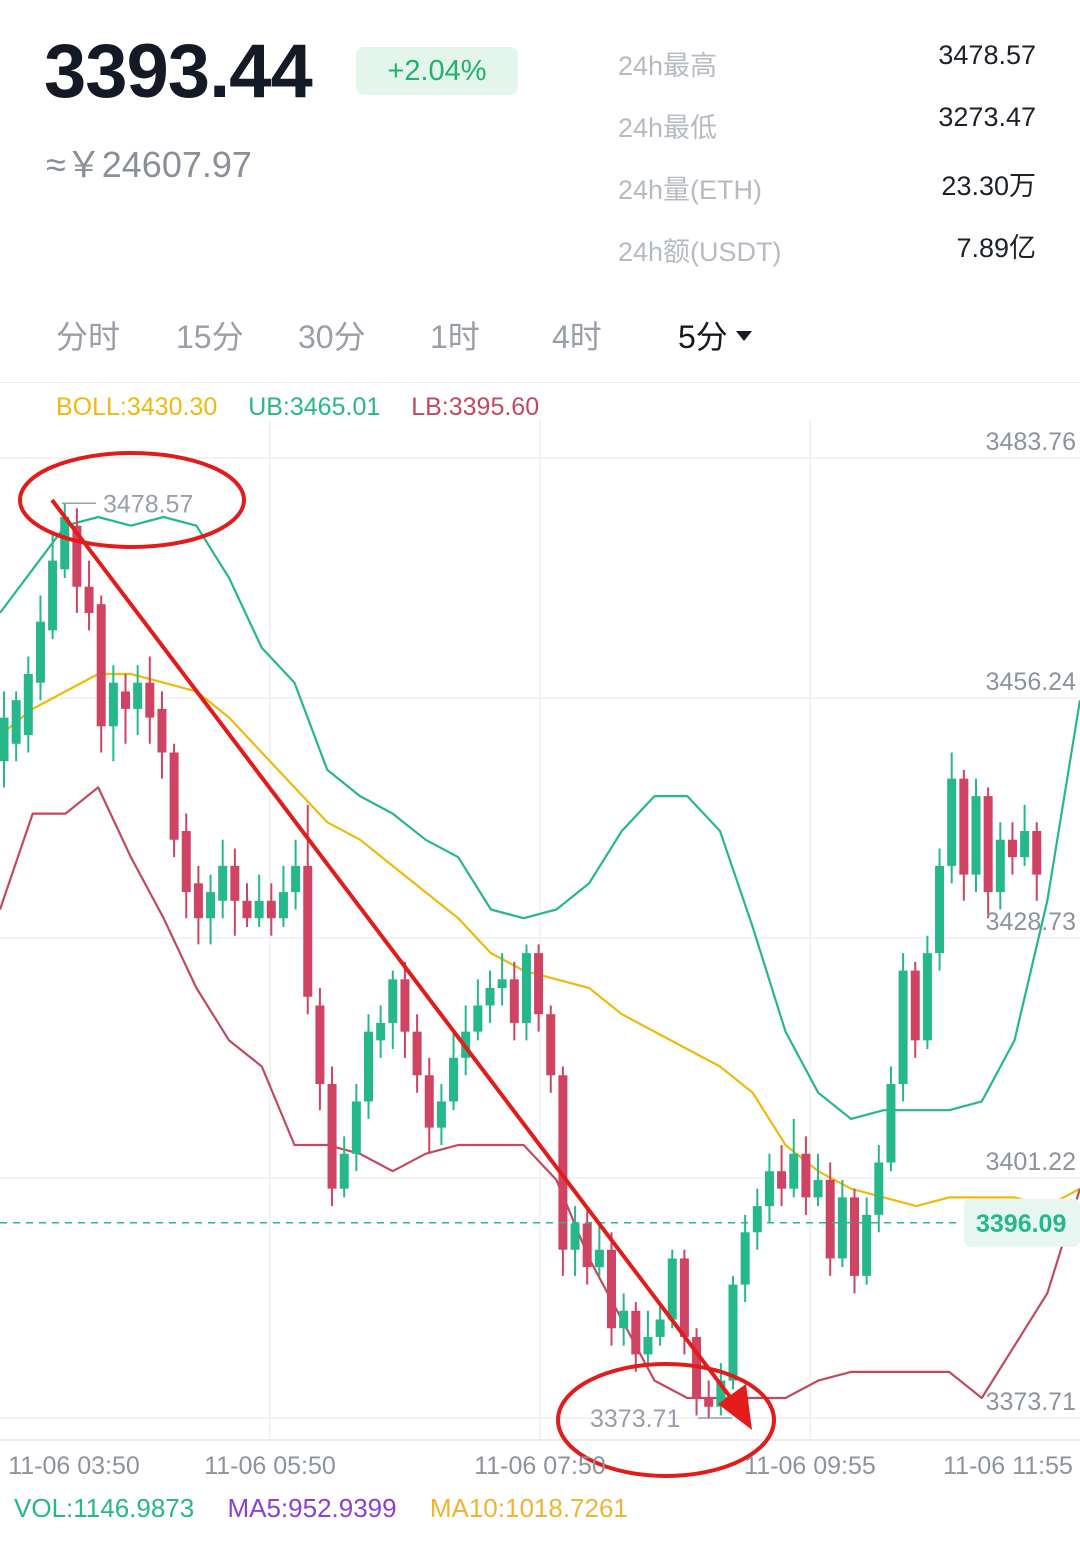 This screenshot has height=1544, width=1080. Describe the element at coordinates (810, 1466) in the screenshot. I see `x-tick-label: 11-06 09:55` at that location.